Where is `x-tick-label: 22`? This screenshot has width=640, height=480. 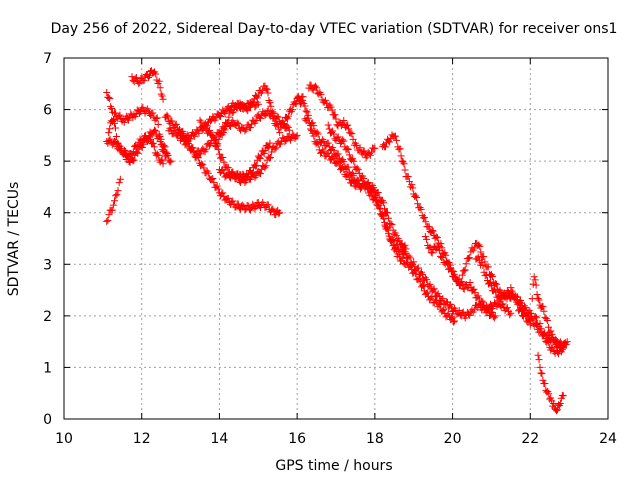 x-tick-label: 22 is located at coordinates (530, 439).